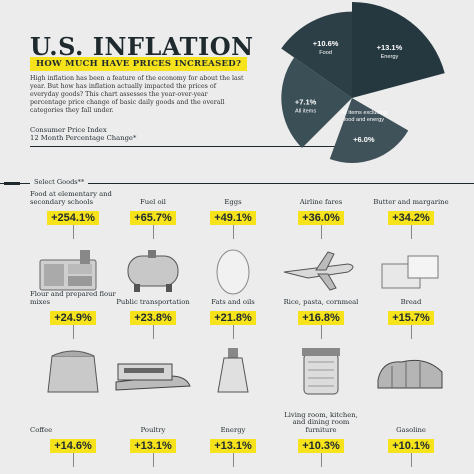 The height and width of the screenshot is (474, 474). I want to click on goods-item-name: Bread, so click(411, 301).